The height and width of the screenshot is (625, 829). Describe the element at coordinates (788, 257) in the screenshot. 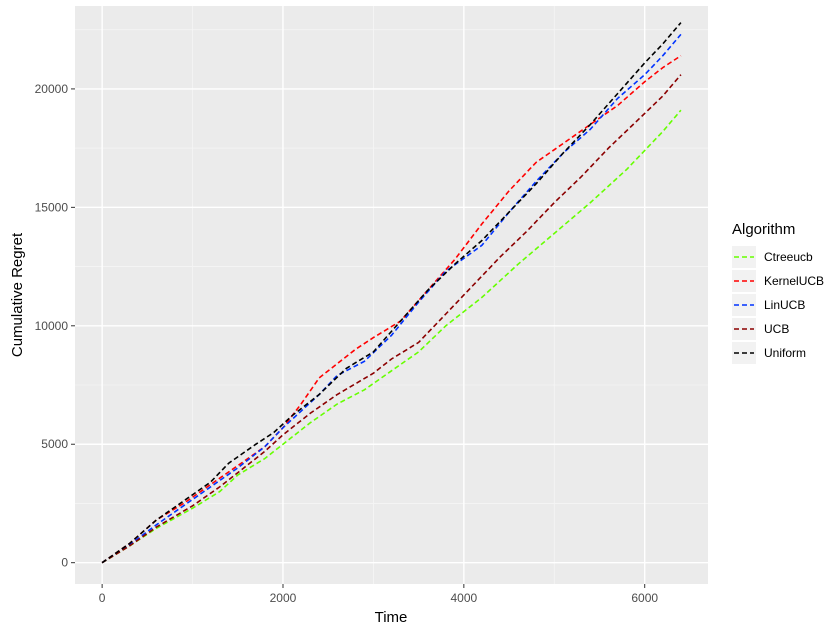

I see `legend-label-ctreeucb: Ctreeucb` at that location.